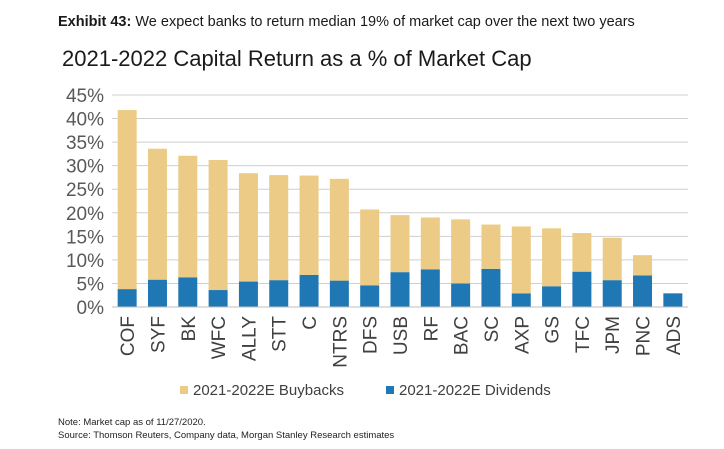 Image resolution: width=724 pixels, height=449 pixels. What do you see at coordinates (340, 342) in the screenshot?
I see `x-tick-label: NTRS` at bounding box center [340, 342].